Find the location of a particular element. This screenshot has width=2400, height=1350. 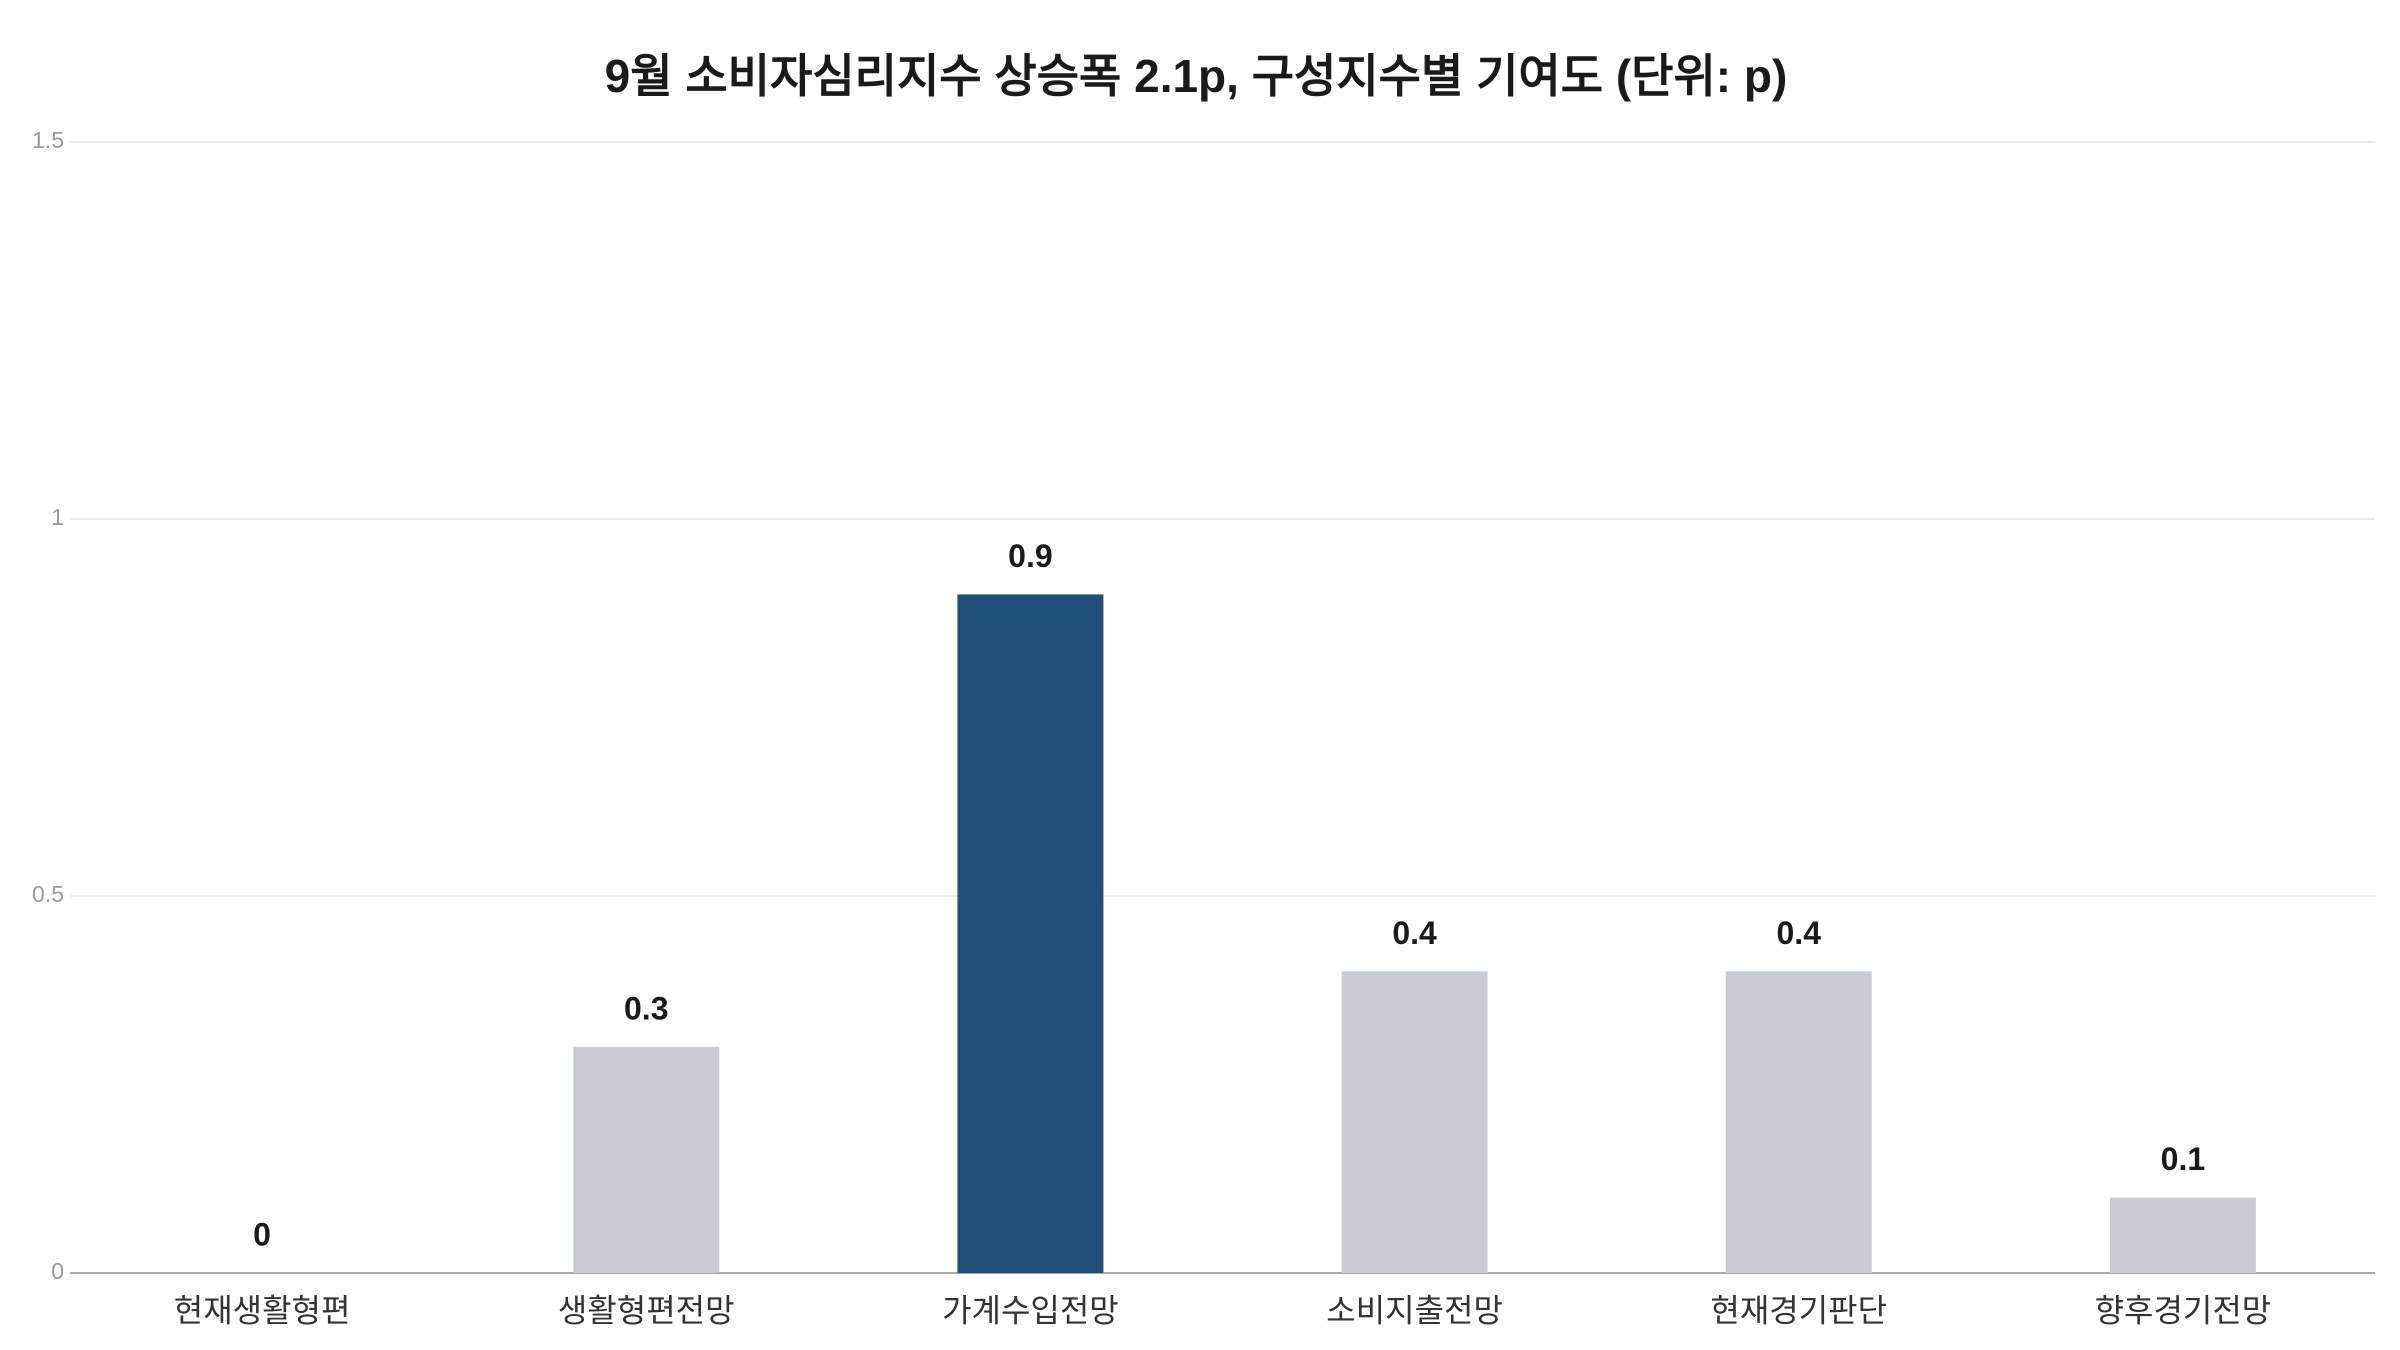

y-tick-label: 0 is located at coordinates (57, 1271).